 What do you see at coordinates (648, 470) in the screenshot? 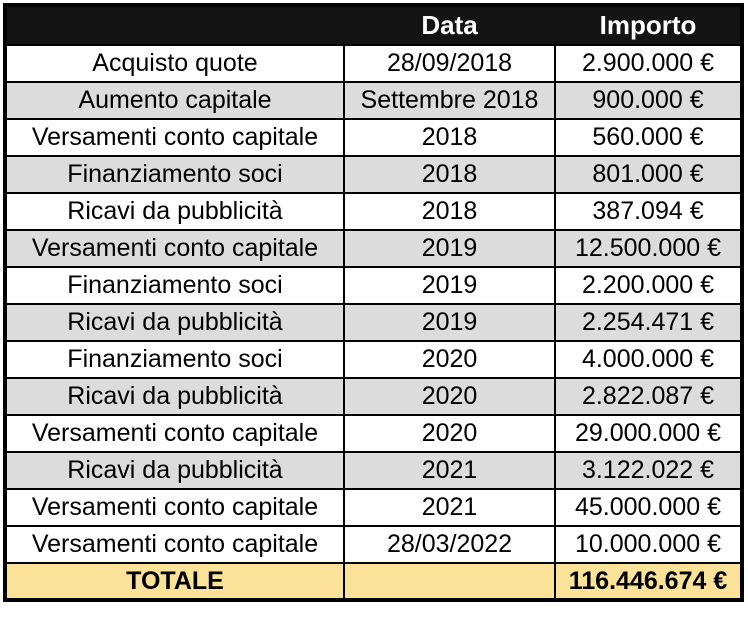
I see `row-importo-cell: 3.122.022 €` at bounding box center [648, 470].